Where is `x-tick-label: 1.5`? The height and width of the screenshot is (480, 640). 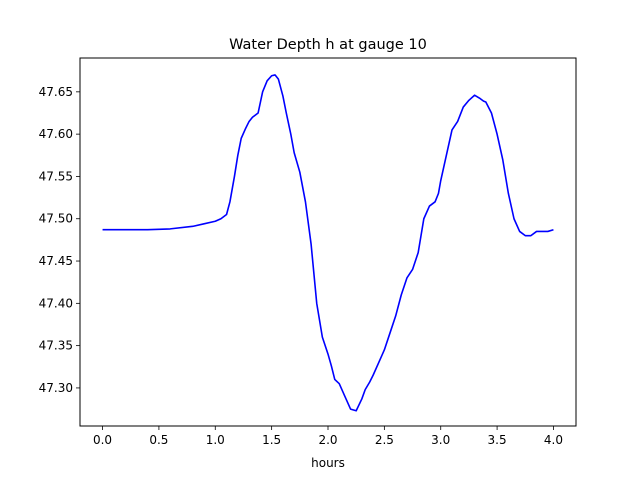
x-tick-label: 1.5 is located at coordinates (271, 440).